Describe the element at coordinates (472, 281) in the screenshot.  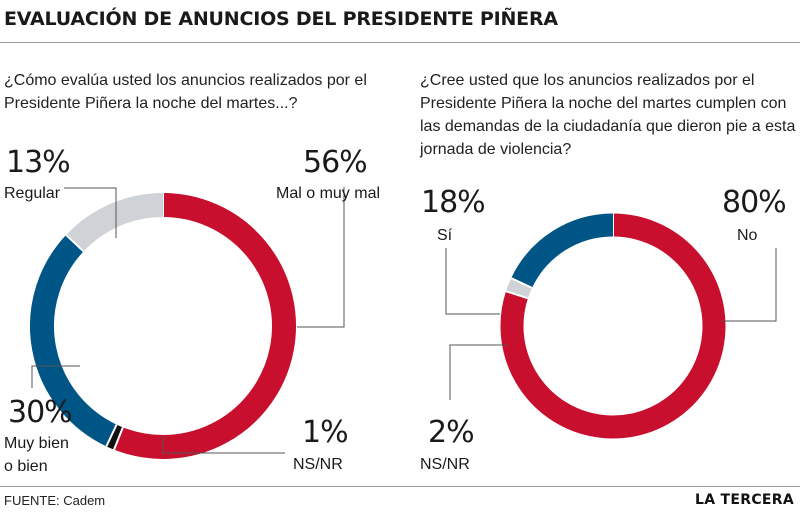
I see `leader-line-si` at that location.